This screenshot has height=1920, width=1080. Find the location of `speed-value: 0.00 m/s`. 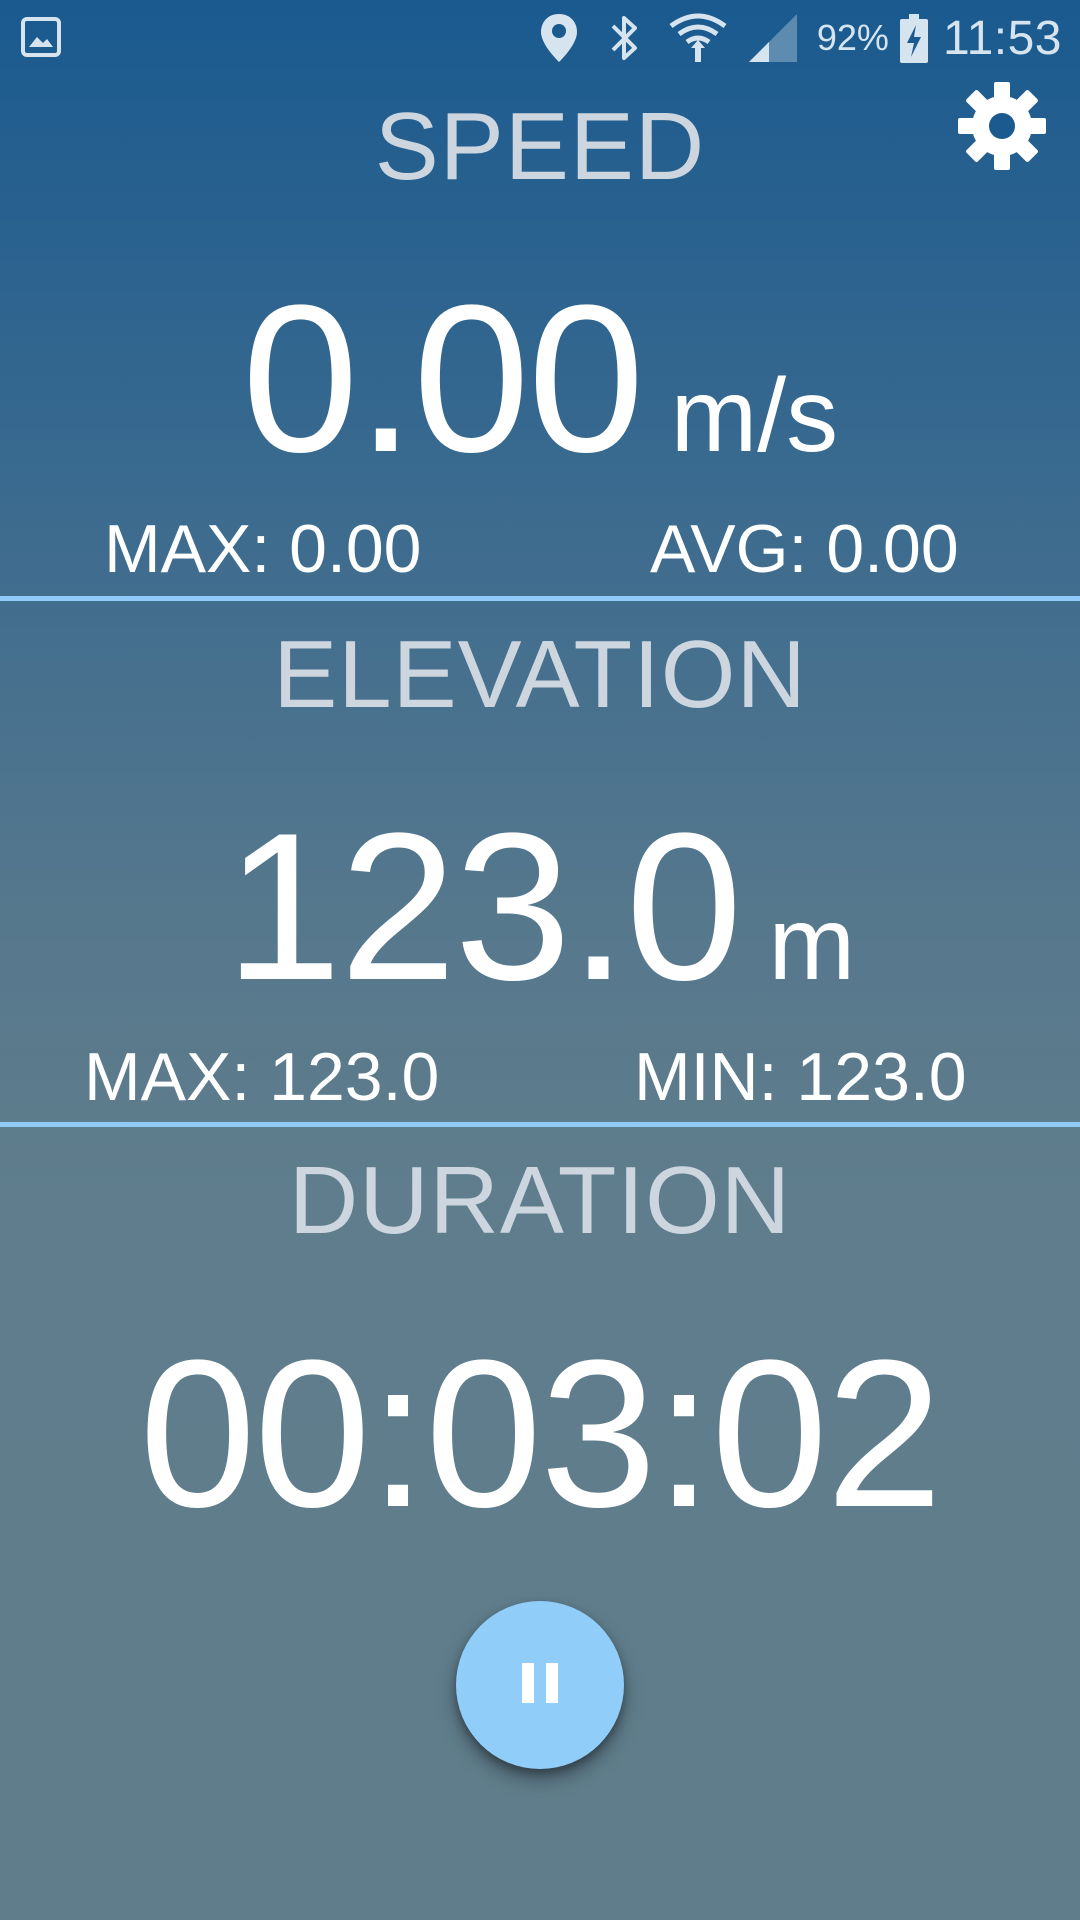

speed-value: 0.00 m/s is located at coordinates (540, 379).